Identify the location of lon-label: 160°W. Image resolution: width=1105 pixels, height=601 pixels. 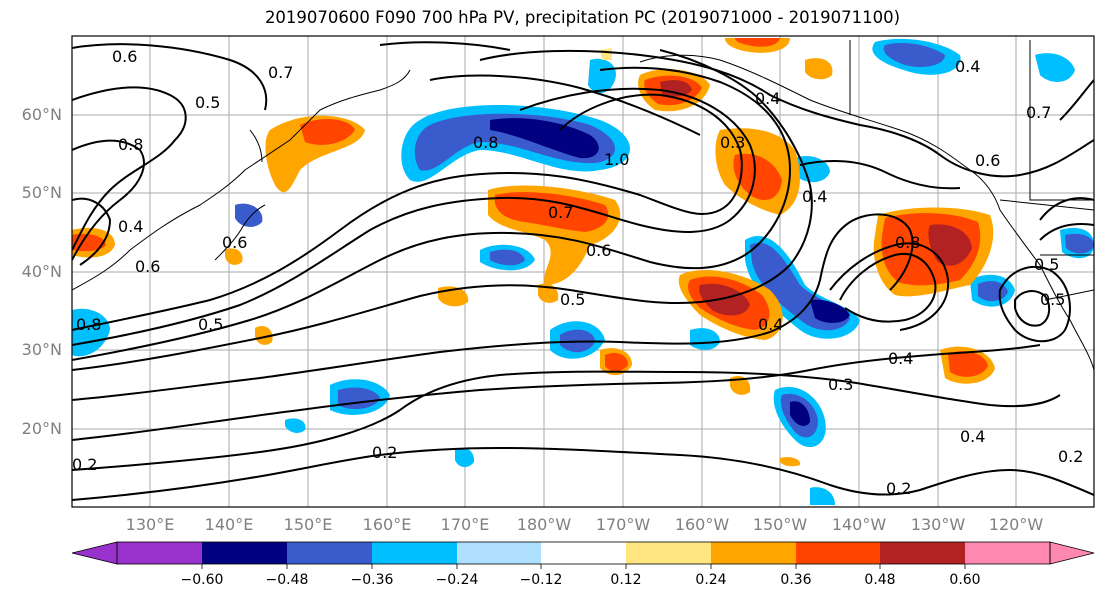
(702, 524).